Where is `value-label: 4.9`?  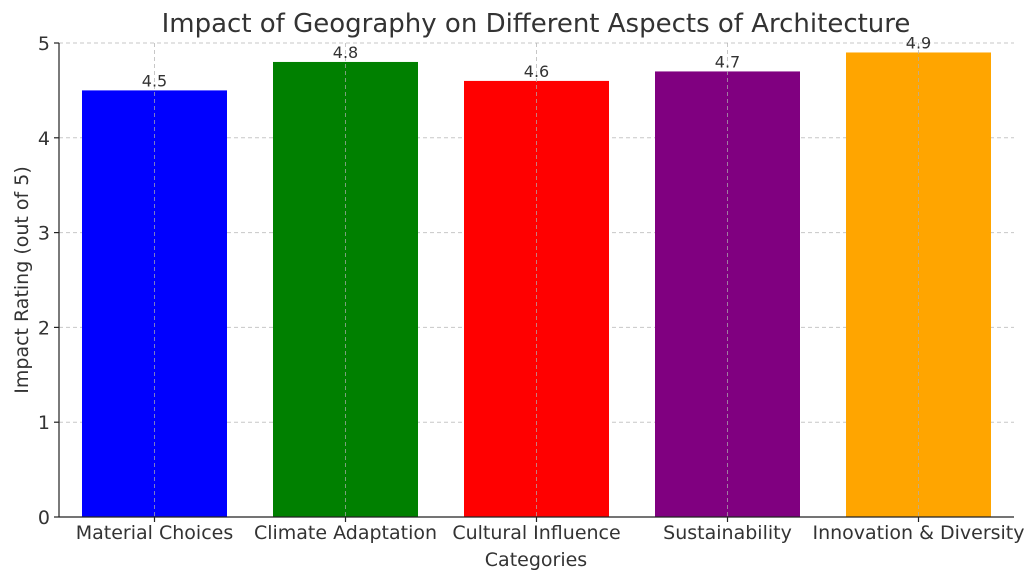
value-label: 4.9 is located at coordinates (918, 42).